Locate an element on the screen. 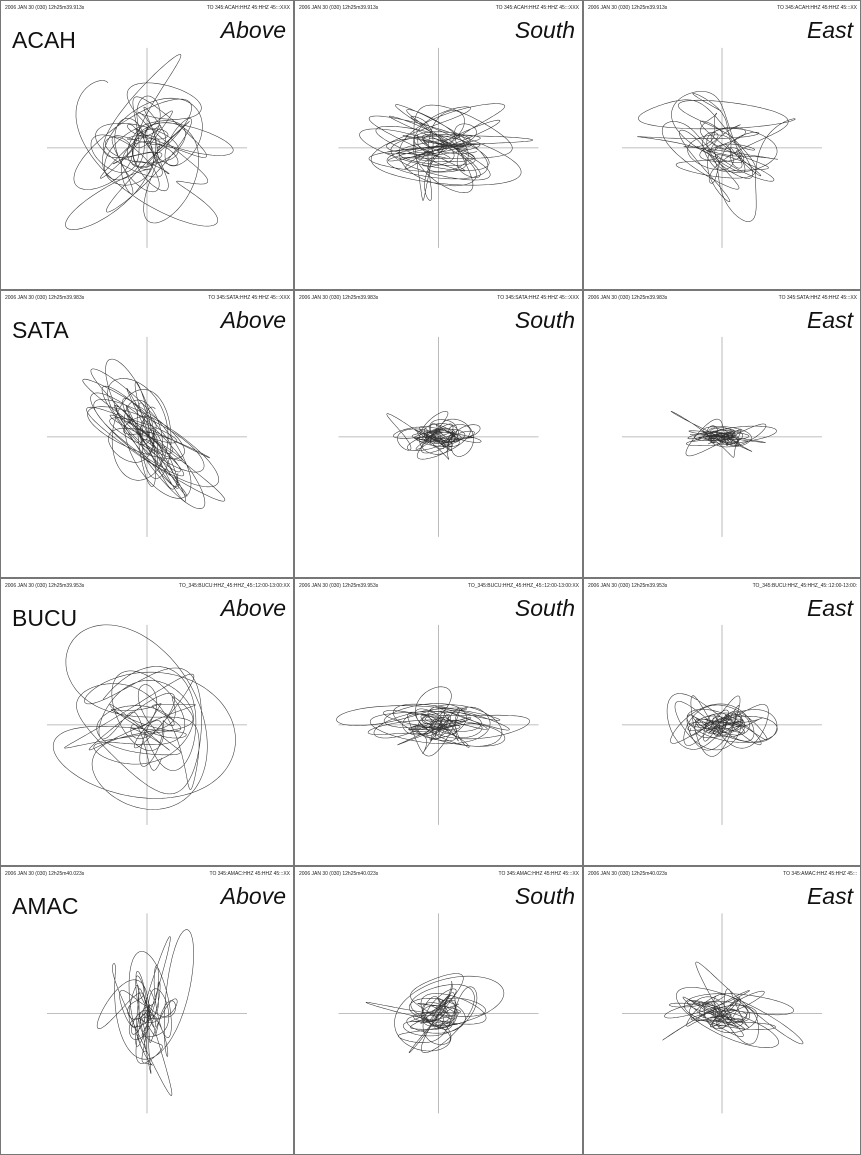  station-label: AMAC is located at coordinates (45, 906).